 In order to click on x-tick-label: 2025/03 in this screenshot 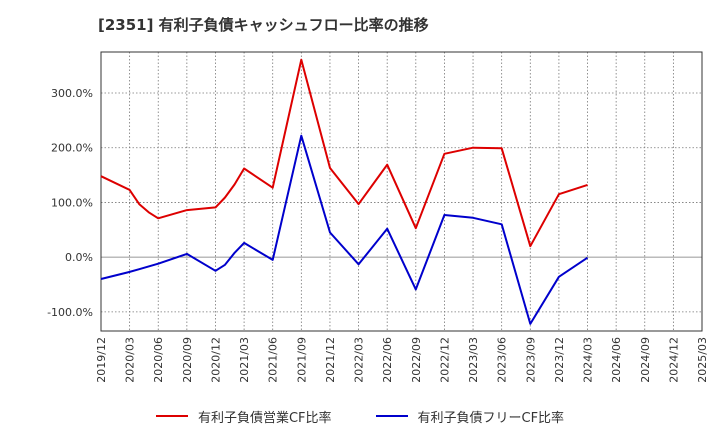, I will do `click(702, 360)`.